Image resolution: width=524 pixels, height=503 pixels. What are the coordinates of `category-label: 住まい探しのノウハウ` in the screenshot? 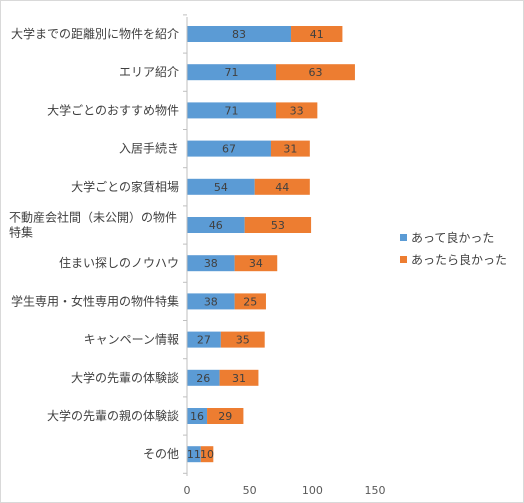 It's located at (119, 263).